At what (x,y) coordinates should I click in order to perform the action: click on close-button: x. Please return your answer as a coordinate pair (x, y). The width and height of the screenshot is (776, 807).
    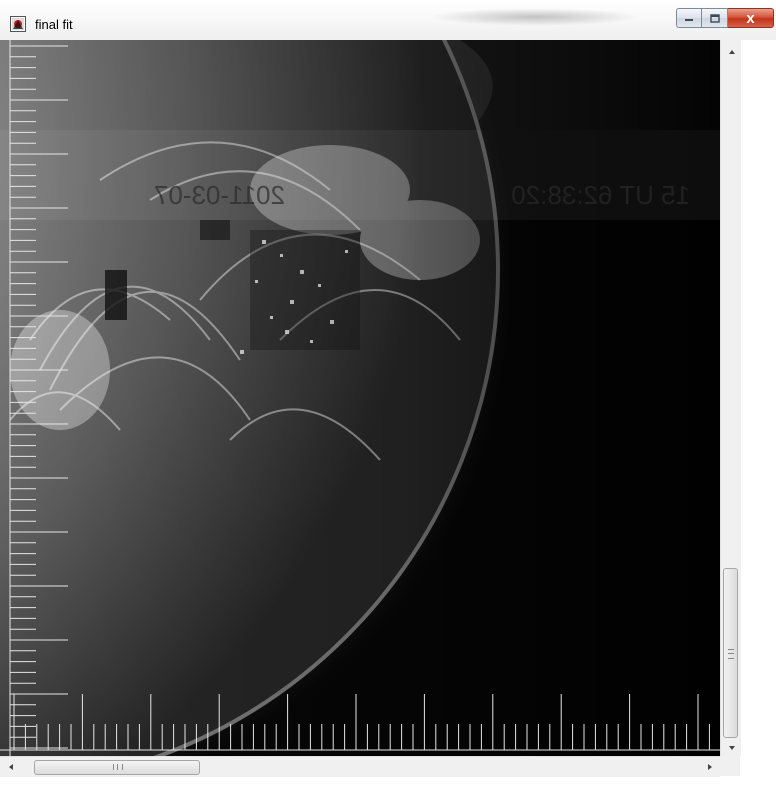
    Looking at the image, I should click on (751, 18).